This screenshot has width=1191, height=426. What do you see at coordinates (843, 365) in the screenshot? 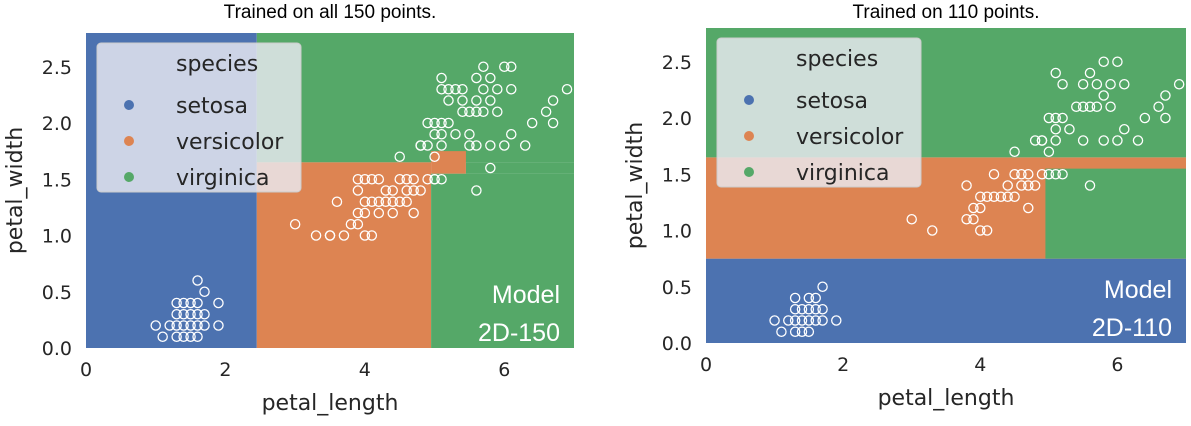
I see `x-tick-label: 2` at bounding box center [843, 365].